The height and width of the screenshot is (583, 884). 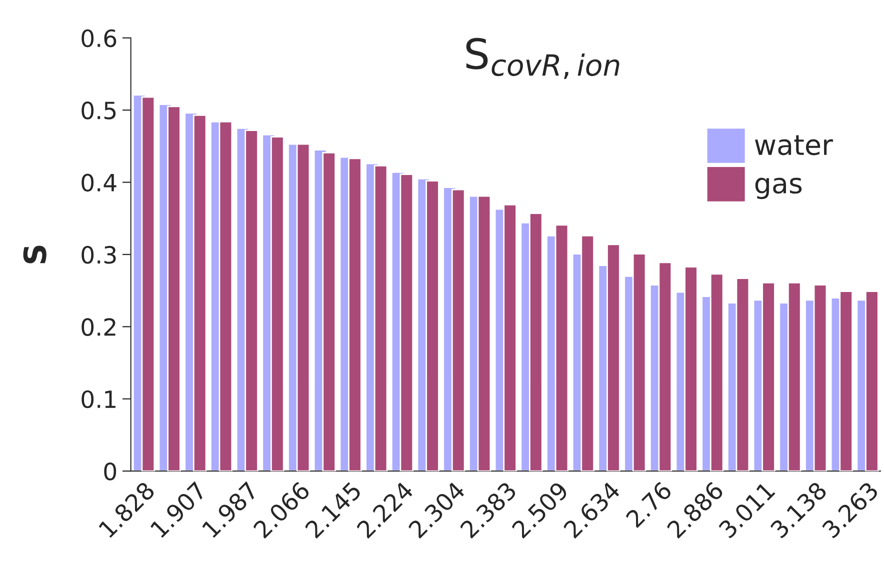 What do you see at coordinates (794, 145) in the screenshot?
I see `legend-label: water` at bounding box center [794, 145].